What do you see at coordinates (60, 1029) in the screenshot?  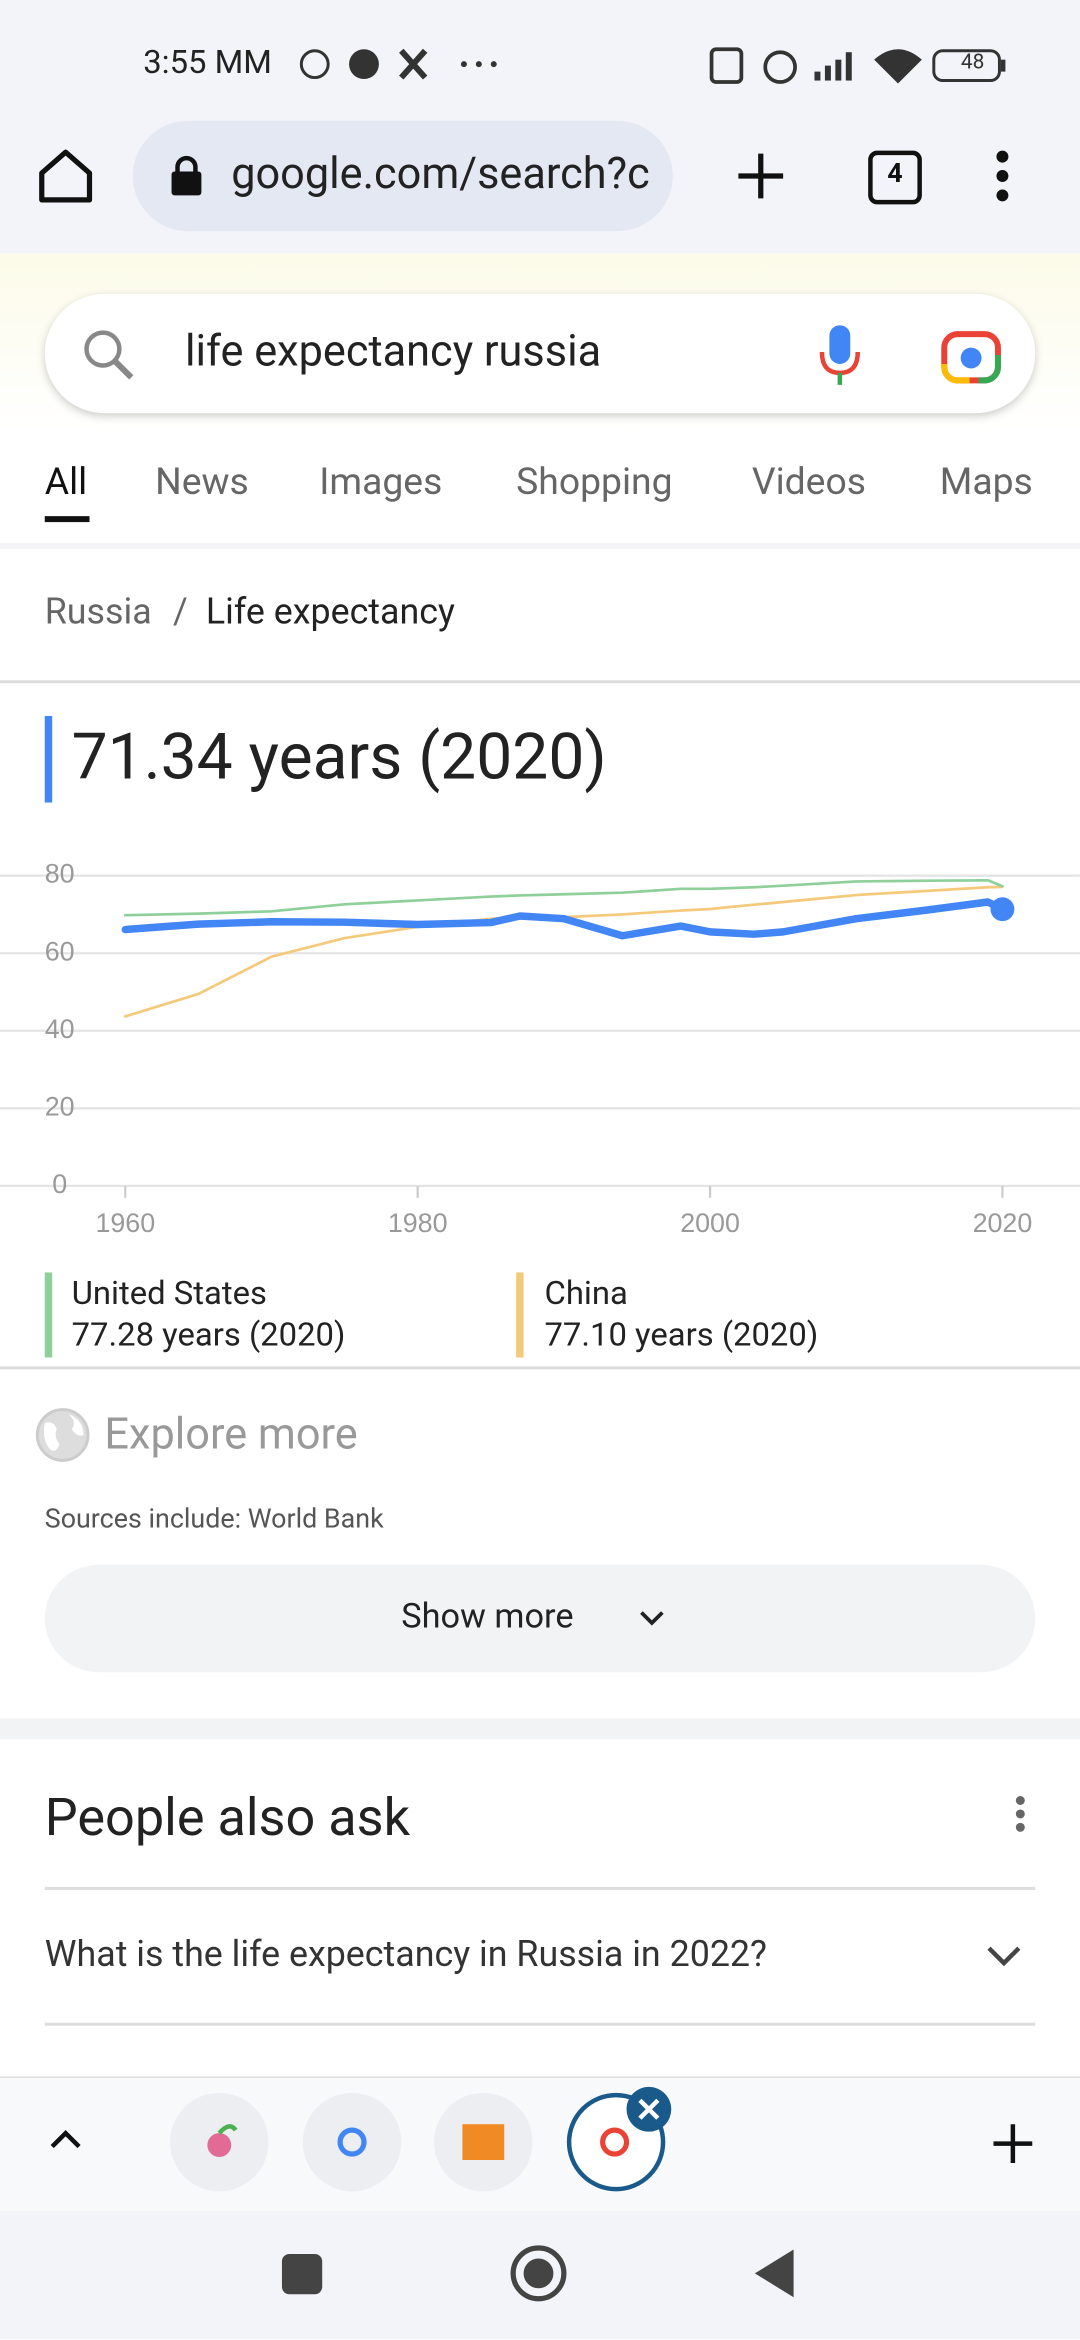 I see `y-tick-label: 40` at bounding box center [60, 1029].